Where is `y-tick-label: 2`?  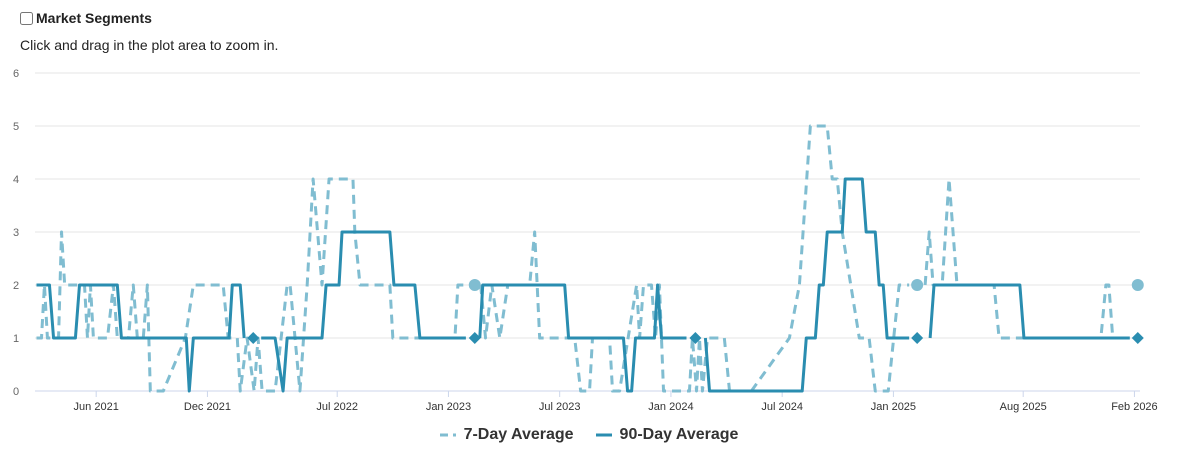
y-tick-label: 2 is located at coordinates (16, 286).